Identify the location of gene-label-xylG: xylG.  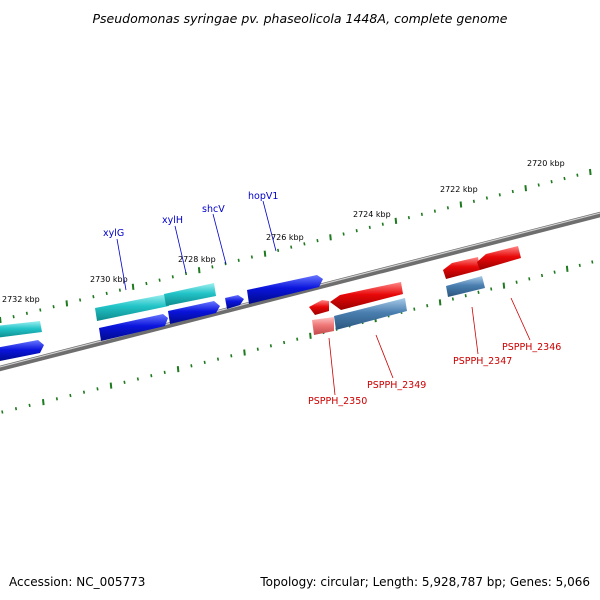
(113, 233).